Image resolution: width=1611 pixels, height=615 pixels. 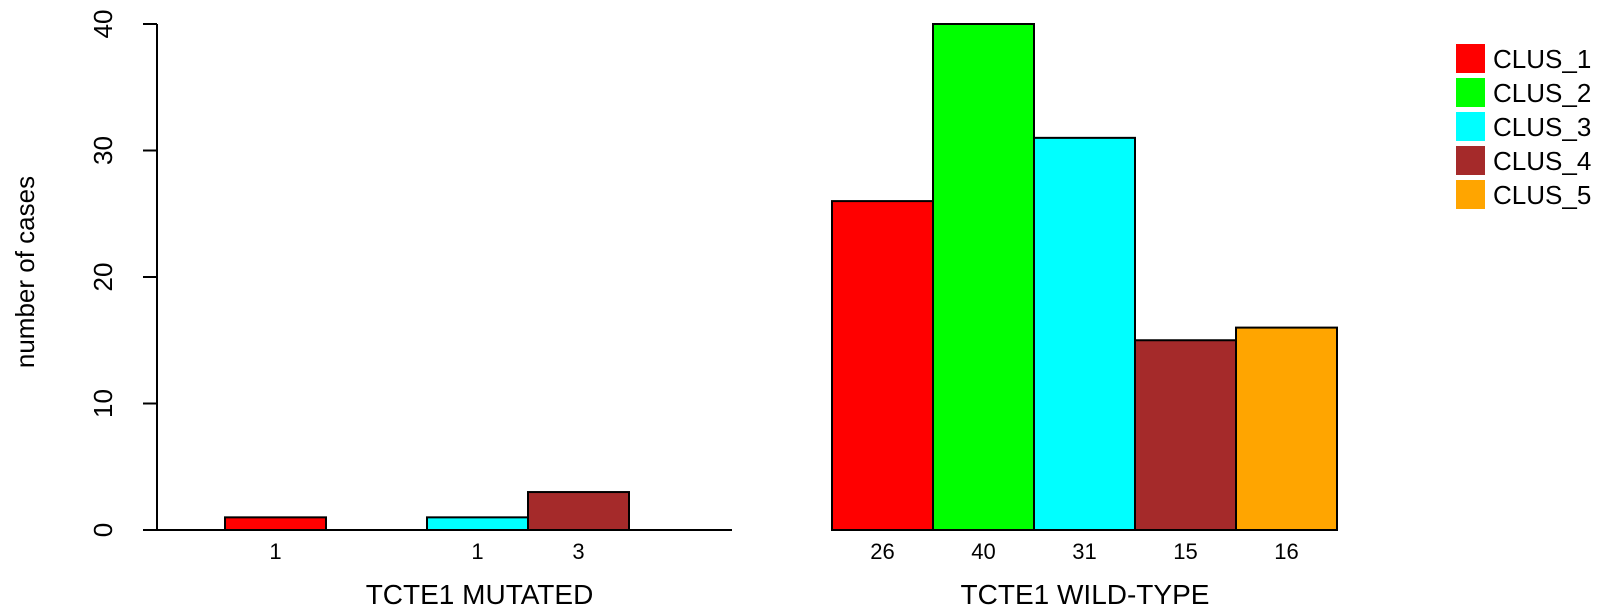 What do you see at coordinates (103, 530) in the screenshot?
I see `y-tick-label: 0` at bounding box center [103, 530].